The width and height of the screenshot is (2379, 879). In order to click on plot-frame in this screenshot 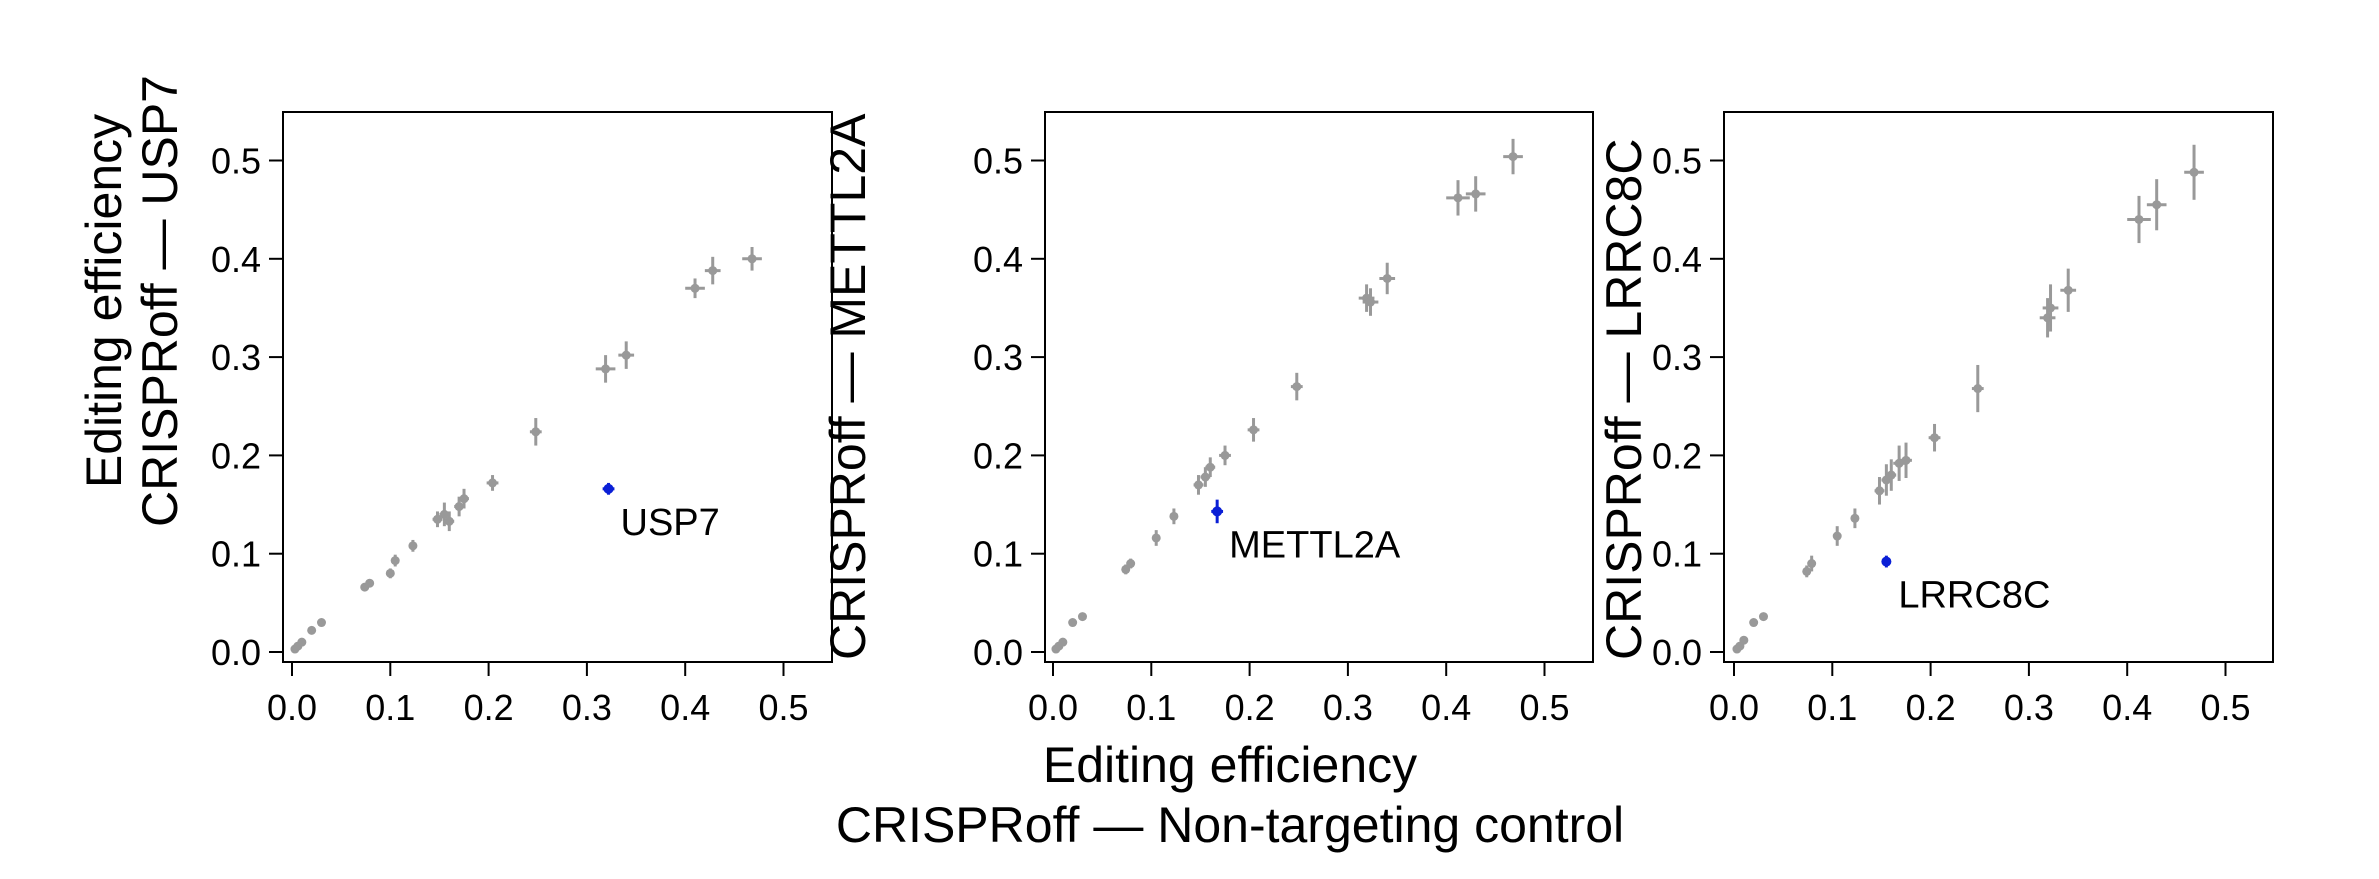, I will do `click(557, 387)`.